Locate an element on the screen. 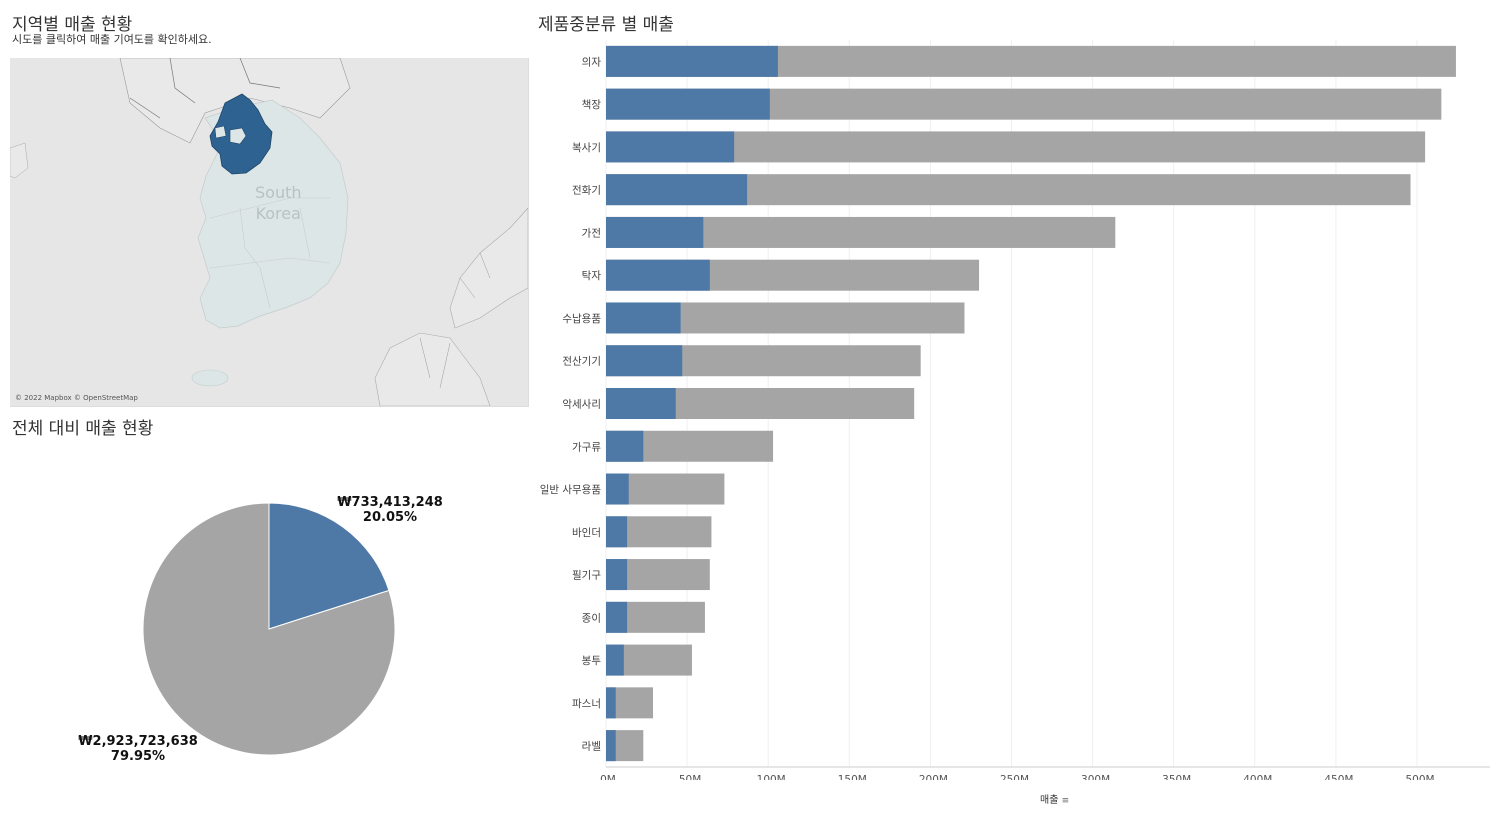 The height and width of the screenshot is (820, 1500). pie-label-others: ₩2,923,723,638 79.95% is located at coordinates (138, 749).